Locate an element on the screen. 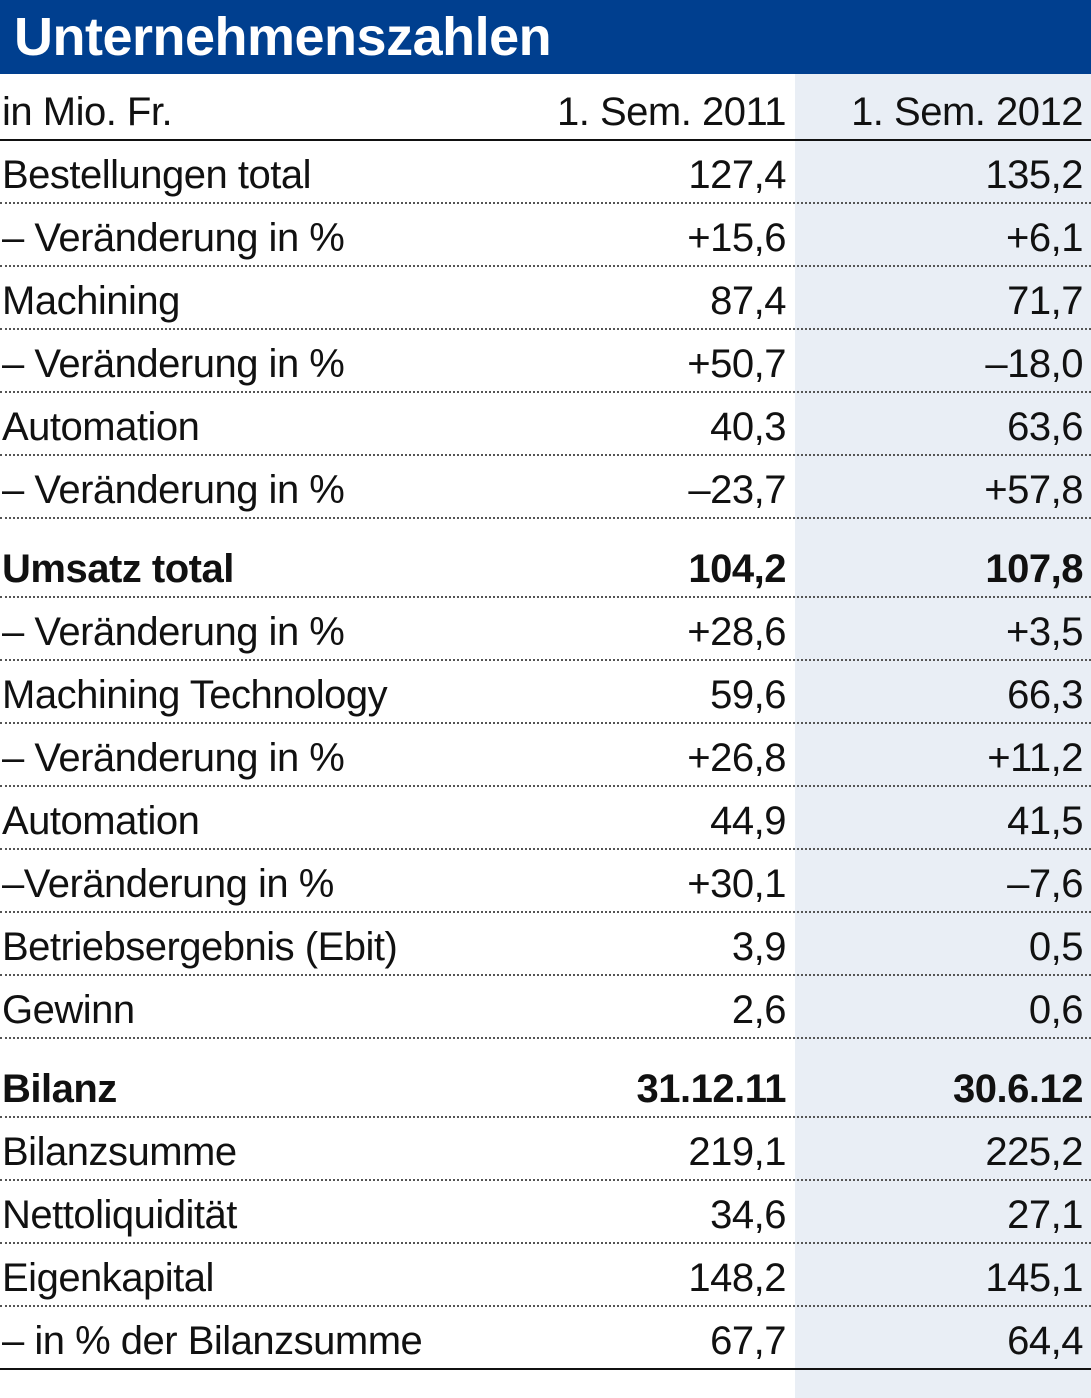 The image size is (1091, 1398). value-2012: +57,8 is located at coordinates (1033, 490).